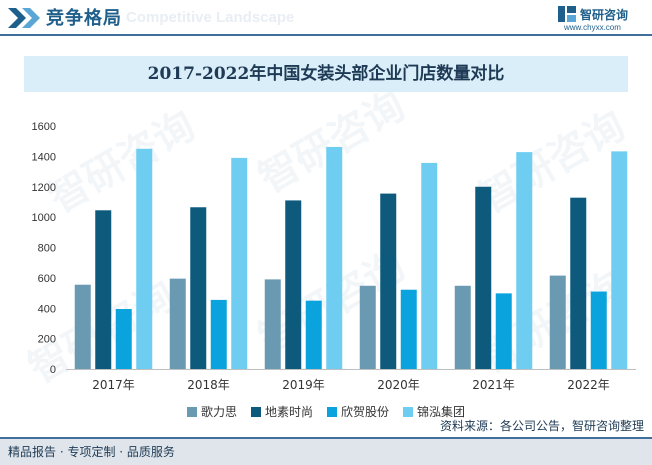  What do you see at coordinates (24, 18) in the screenshot?
I see `chevron-arrows-icon` at bounding box center [24, 18].